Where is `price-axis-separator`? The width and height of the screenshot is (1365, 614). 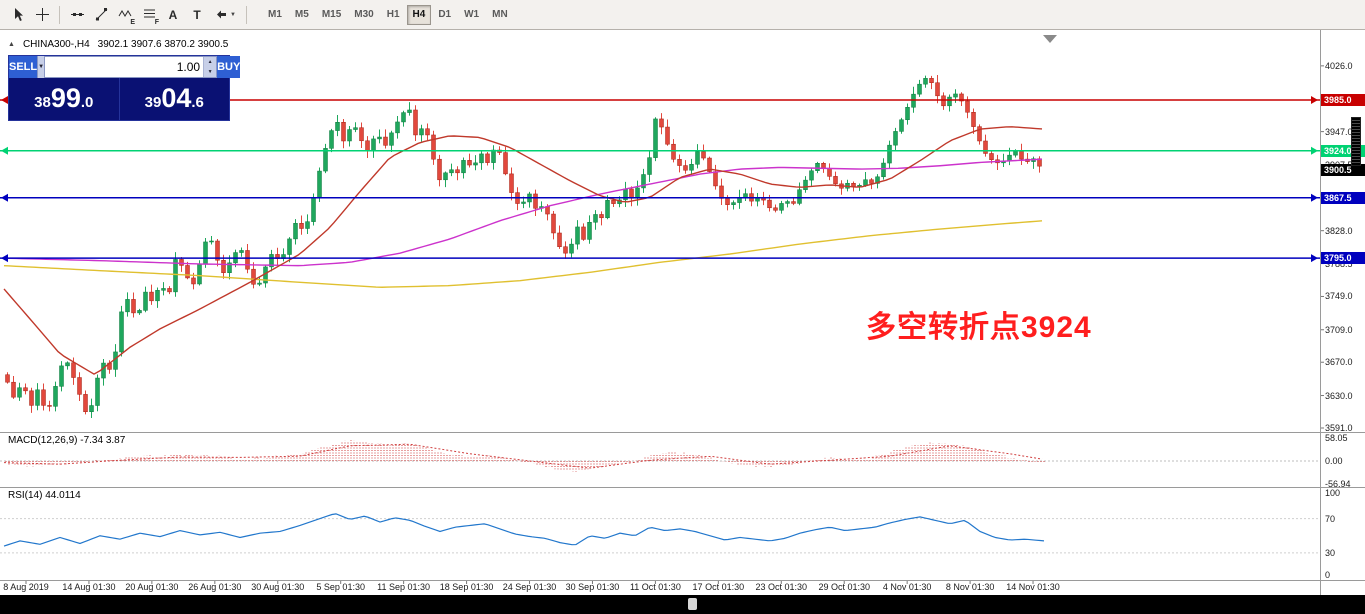
price-axis-separator is located at coordinates (1320, 312).